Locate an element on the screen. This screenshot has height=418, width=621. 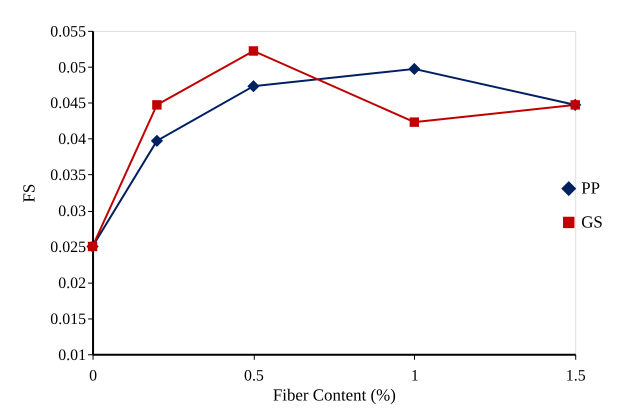
x-tick-label: 1.5 is located at coordinates (576, 376).